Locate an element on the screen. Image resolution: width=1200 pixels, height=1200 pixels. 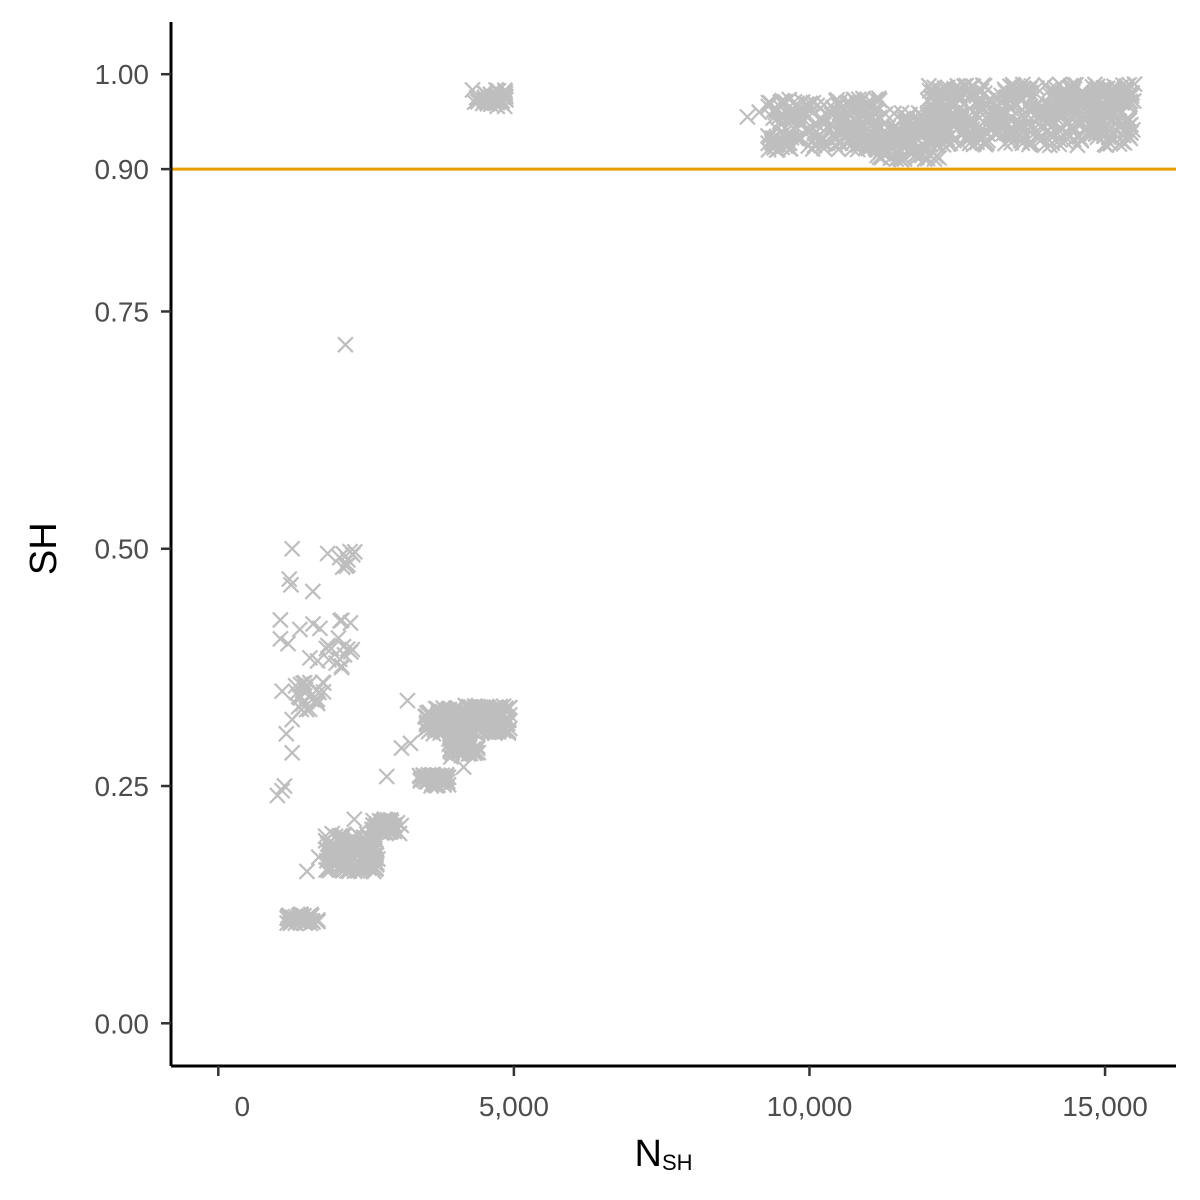
x-tick-label: 15,000 is located at coordinates (1105, 1106).